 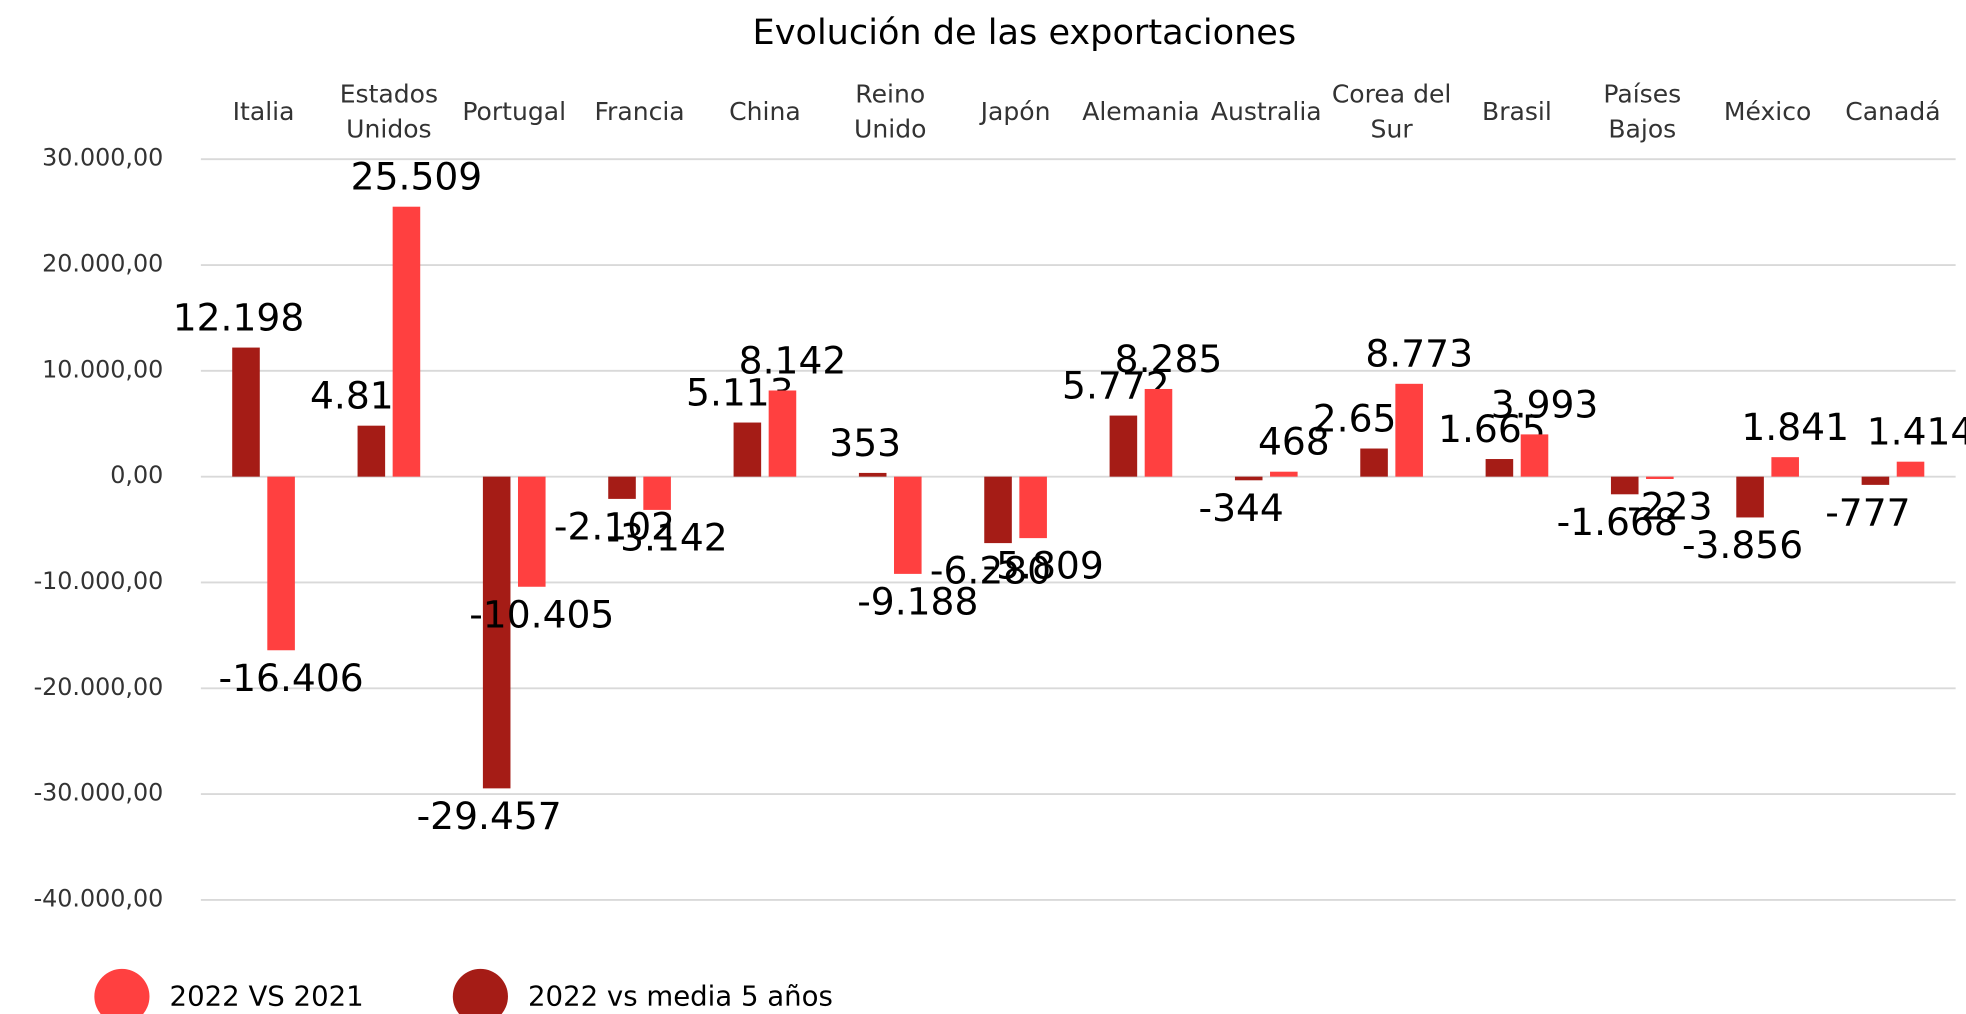 What do you see at coordinates (1642, 111) in the screenshot?
I see `x-tick-label: Países Bajos` at bounding box center [1642, 111].